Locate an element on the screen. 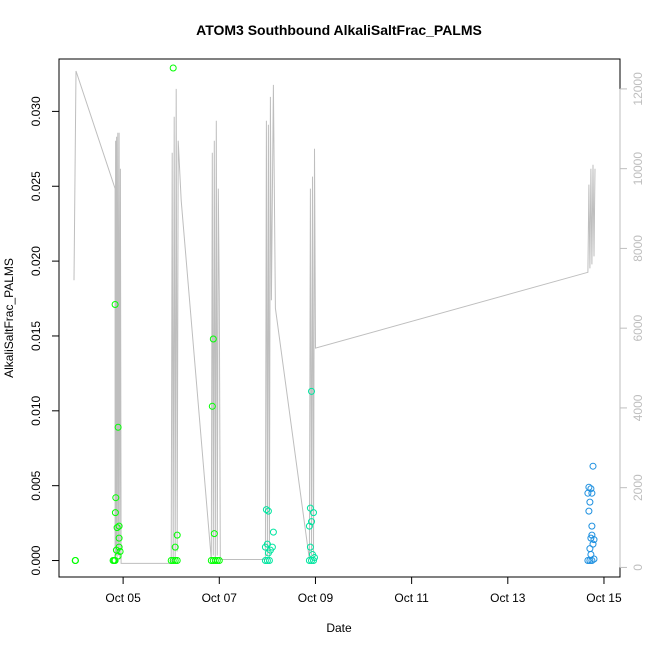 This screenshot has height=650, width=650. x-tick-label: Oct 11 is located at coordinates (411, 598).